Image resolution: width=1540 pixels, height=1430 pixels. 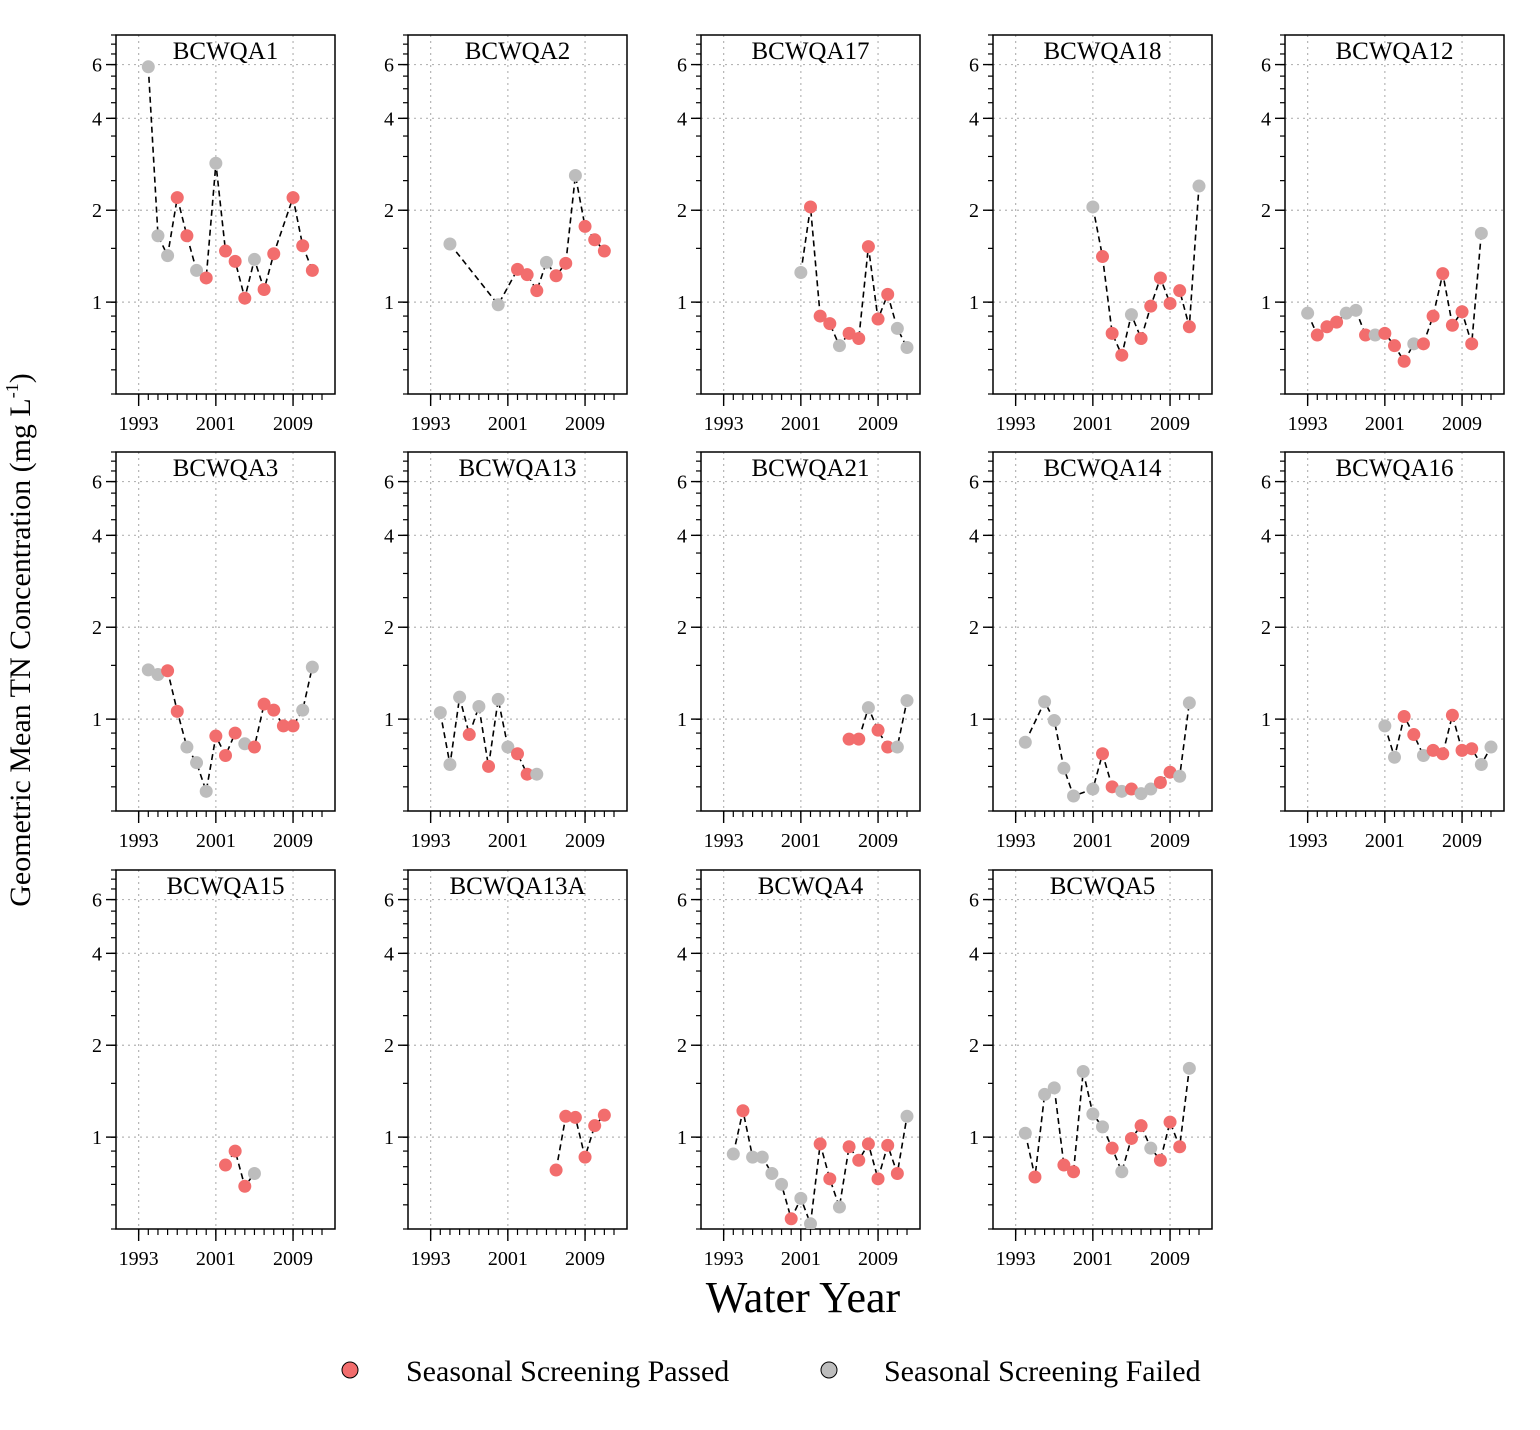 What do you see at coordinates (1042, 1371) in the screenshot?
I see `legend-label-failed: Seasonal Screening Failed` at bounding box center [1042, 1371].